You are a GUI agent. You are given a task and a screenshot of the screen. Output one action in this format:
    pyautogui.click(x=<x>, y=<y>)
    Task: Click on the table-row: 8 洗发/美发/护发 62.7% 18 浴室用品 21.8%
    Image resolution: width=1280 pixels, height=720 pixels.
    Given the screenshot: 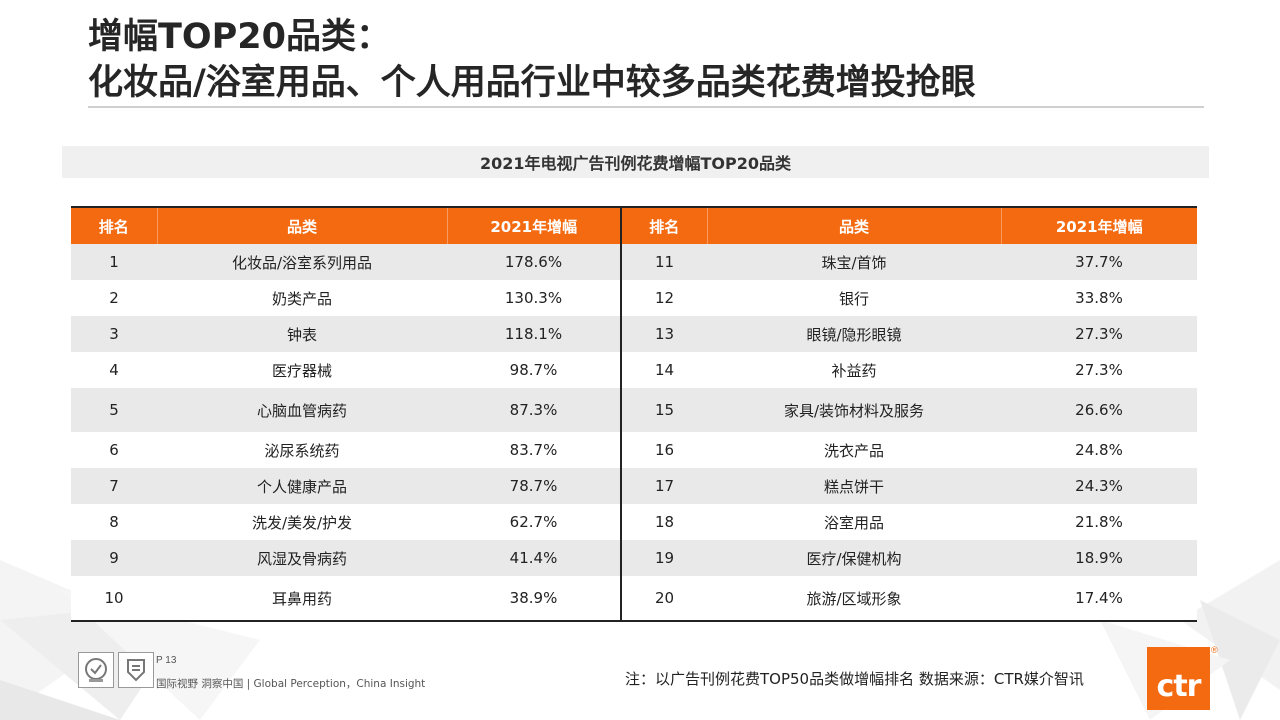 What is the action you would take?
    pyautogui.click(x=634, y=522)
    